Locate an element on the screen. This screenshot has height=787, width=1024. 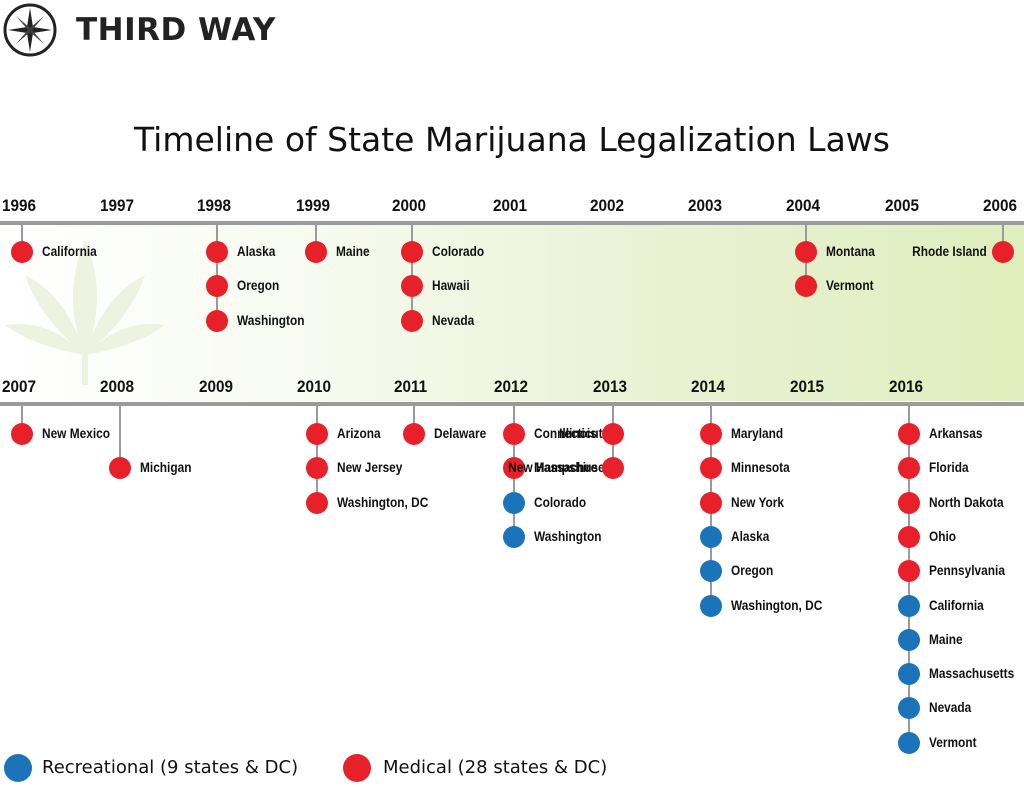
year-label: 2014 is located at coordinates (708, 386).